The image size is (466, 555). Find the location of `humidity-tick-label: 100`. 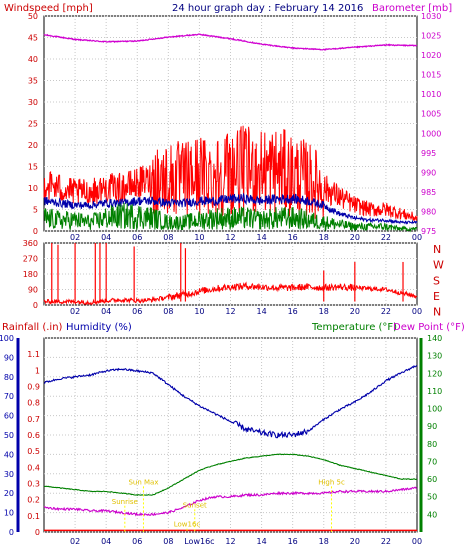

humidity-tick-label: 100 is located at coordinates (7, 338).